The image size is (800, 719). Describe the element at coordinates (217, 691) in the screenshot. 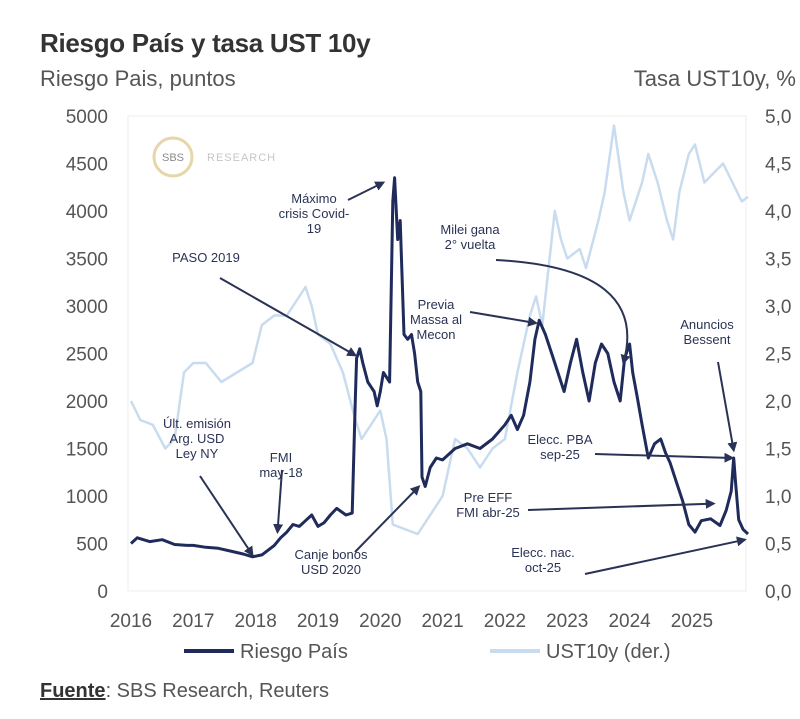

I see `source-text: : SBS Research, Reuters` at that location.